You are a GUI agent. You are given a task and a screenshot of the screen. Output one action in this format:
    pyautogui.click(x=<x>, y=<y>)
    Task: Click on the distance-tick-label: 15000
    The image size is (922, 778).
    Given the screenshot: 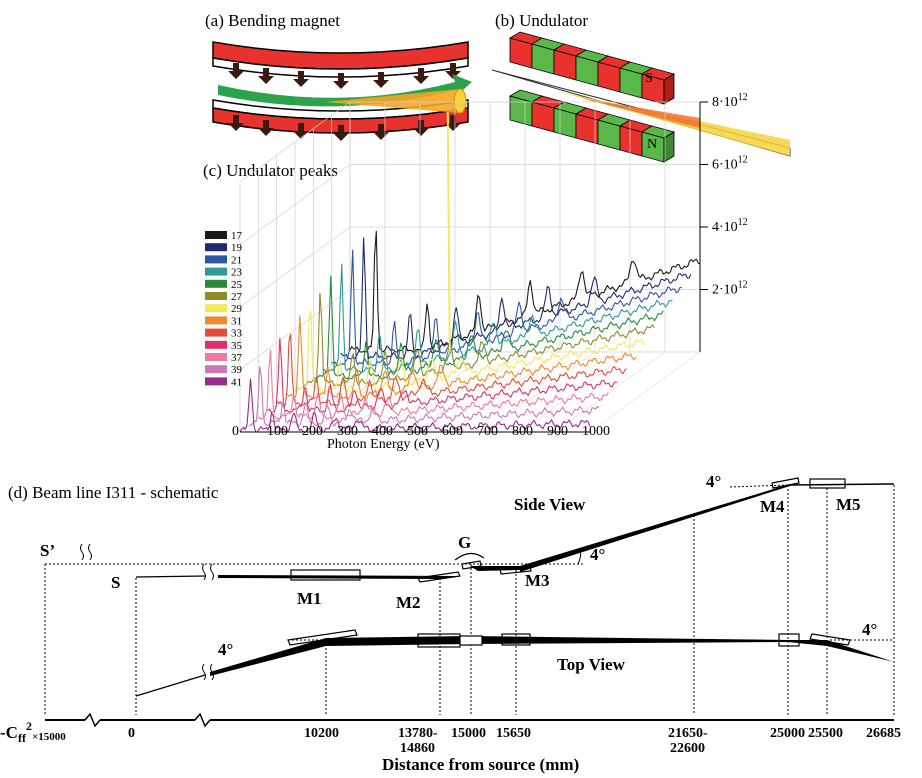 What is the action you would take?
    pyautogui.click(x=468, y=733)
    